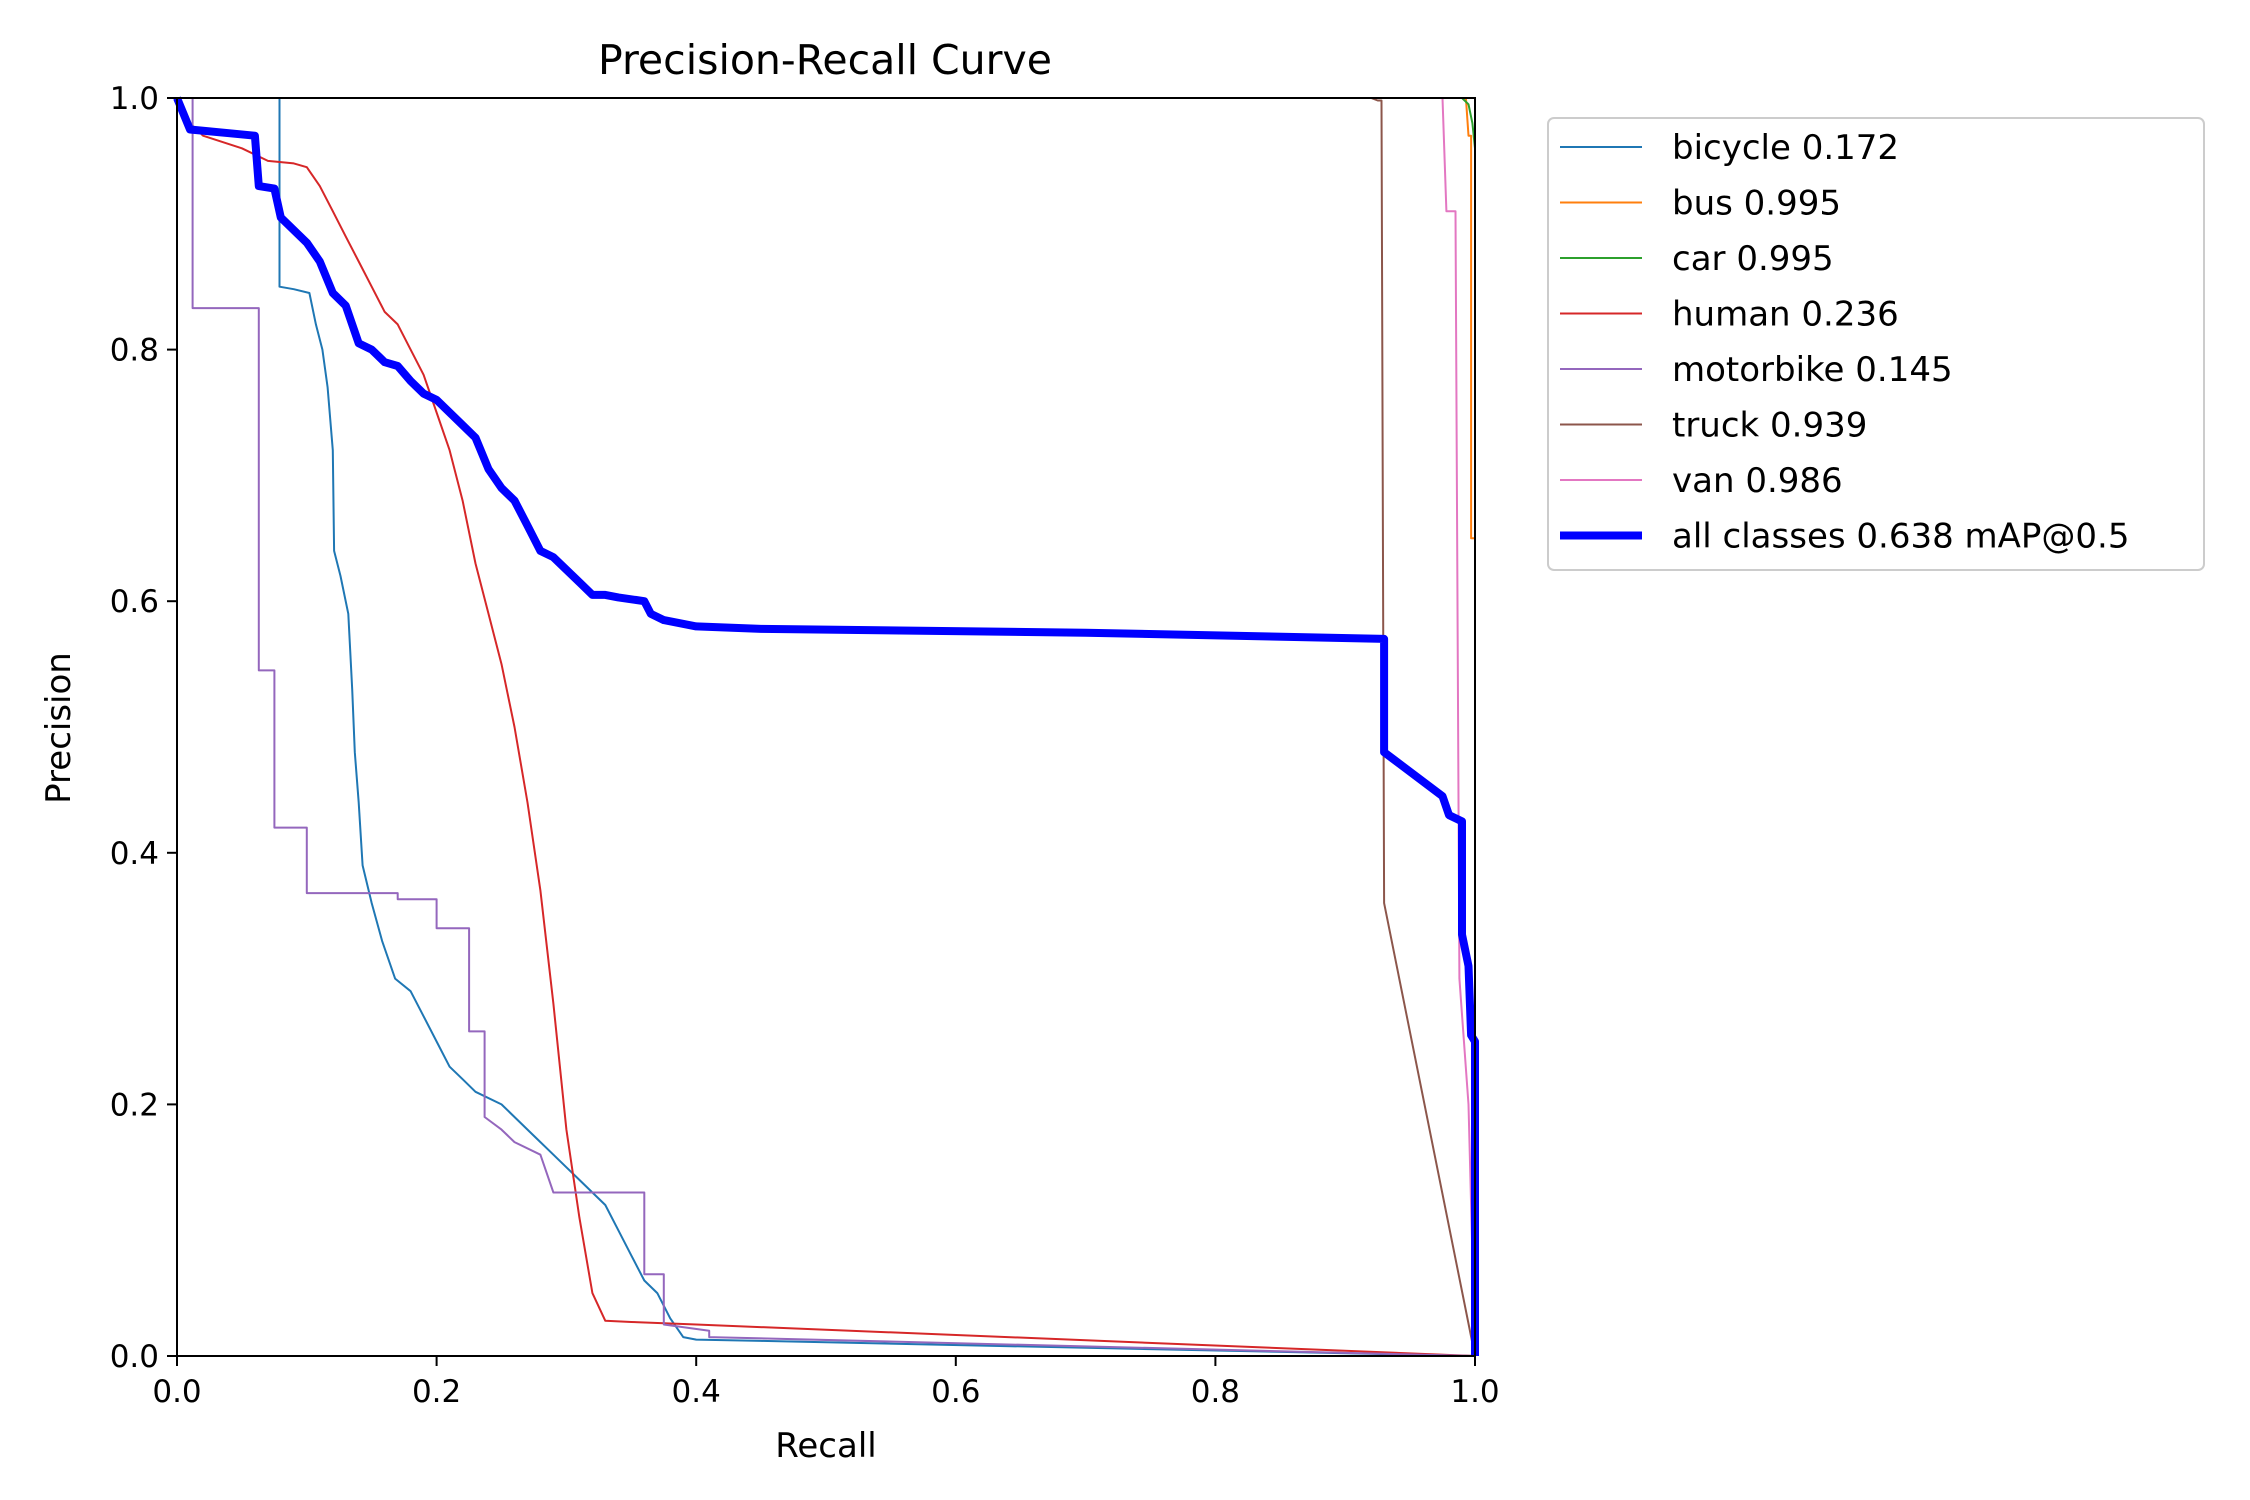 The height and width of the screenshot is (1500, 2250). What do you see at coordinates (1474, 1392) in the screenshot?
I see `x-tick-label: 1.0` at bounding box center [1474, 1392].